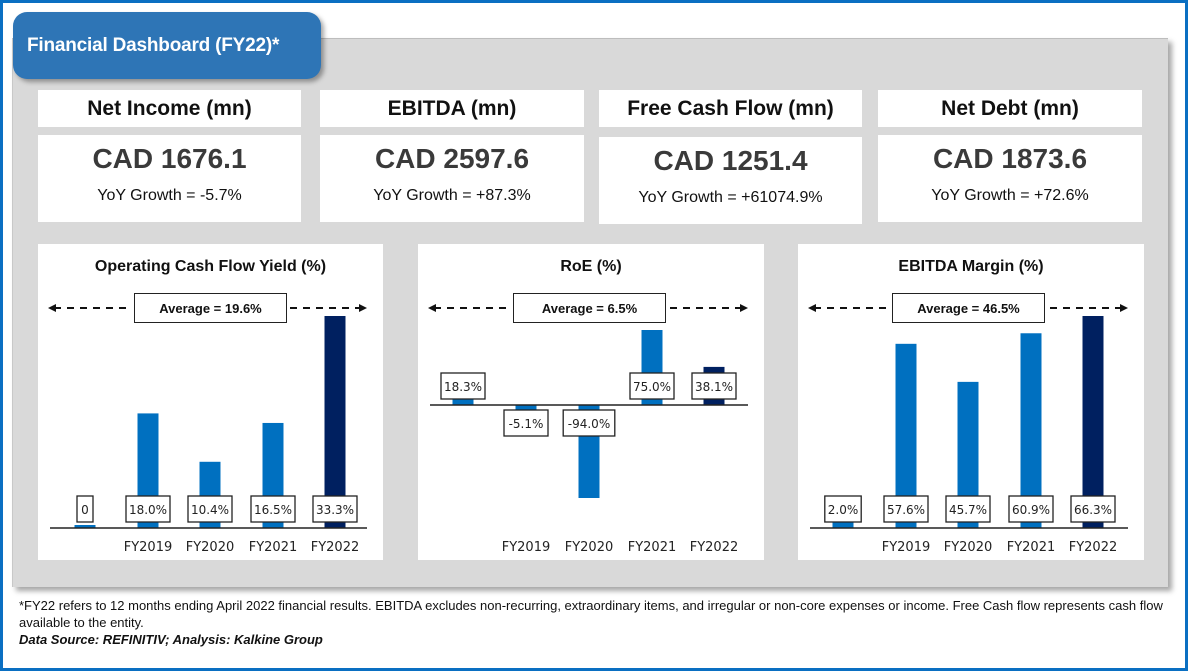  I want to click on chart-ebitda-margin-average: Average = 46.5%, so click(968, 308).